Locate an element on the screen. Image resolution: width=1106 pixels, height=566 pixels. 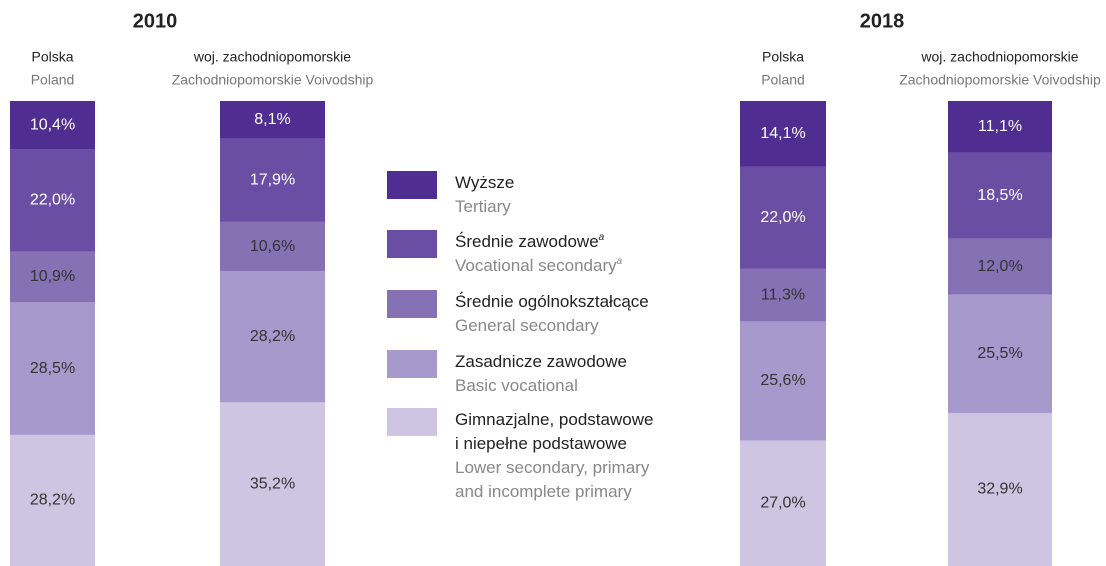
legend-translation: Tertiary is located at coordinates (483, 206).